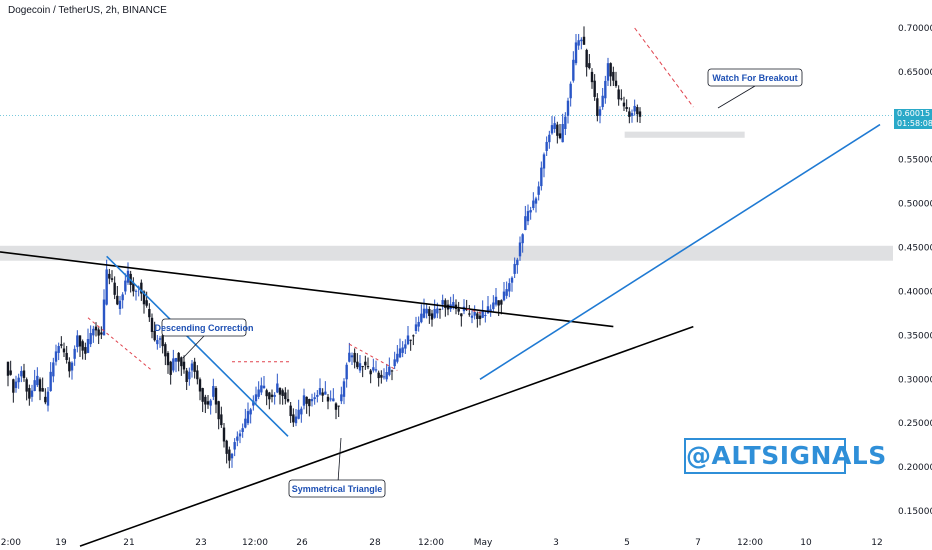 Image resolution: width=932 pixels, height=550 pixels. What do you see at coordinates (200, 543) in the screenshot?
I see `x-axis-tick: 23` at bounding box center [200, 543].